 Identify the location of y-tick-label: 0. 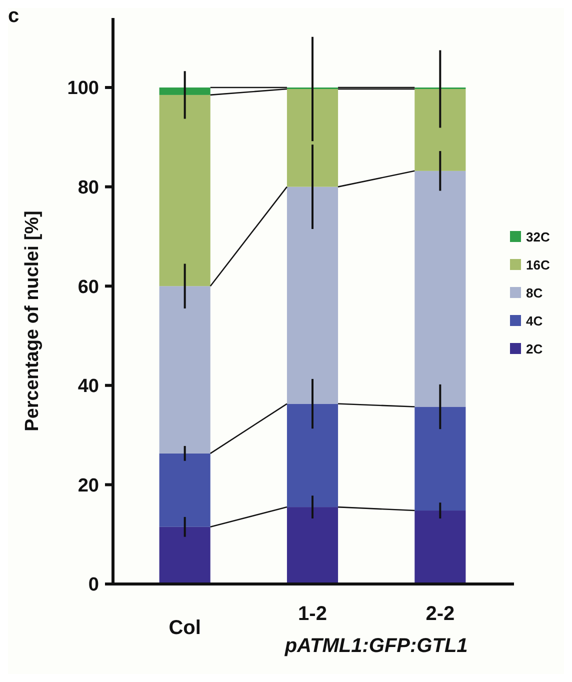
(93, 585).